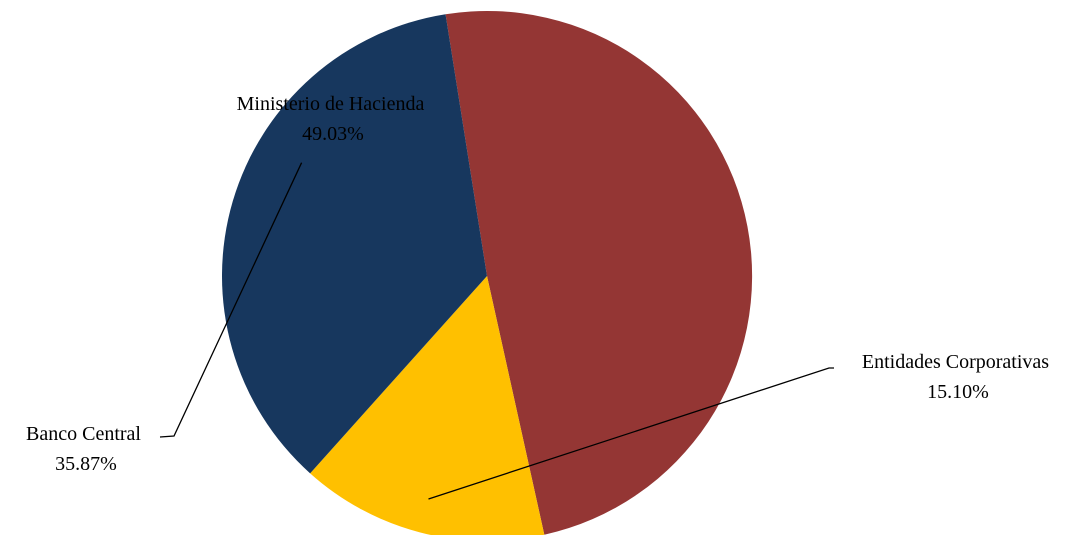 This screenshot has height=535, width=1083. Describe the element at coordinates (333, 134) in the screenshot. I see `slice-value-ministerio-de-hacienda: 49.03%` at that location.